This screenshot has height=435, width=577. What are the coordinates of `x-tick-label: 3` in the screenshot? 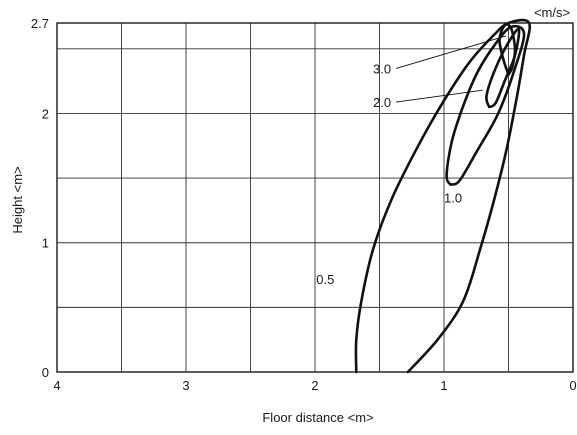 It's located at (185, 385).